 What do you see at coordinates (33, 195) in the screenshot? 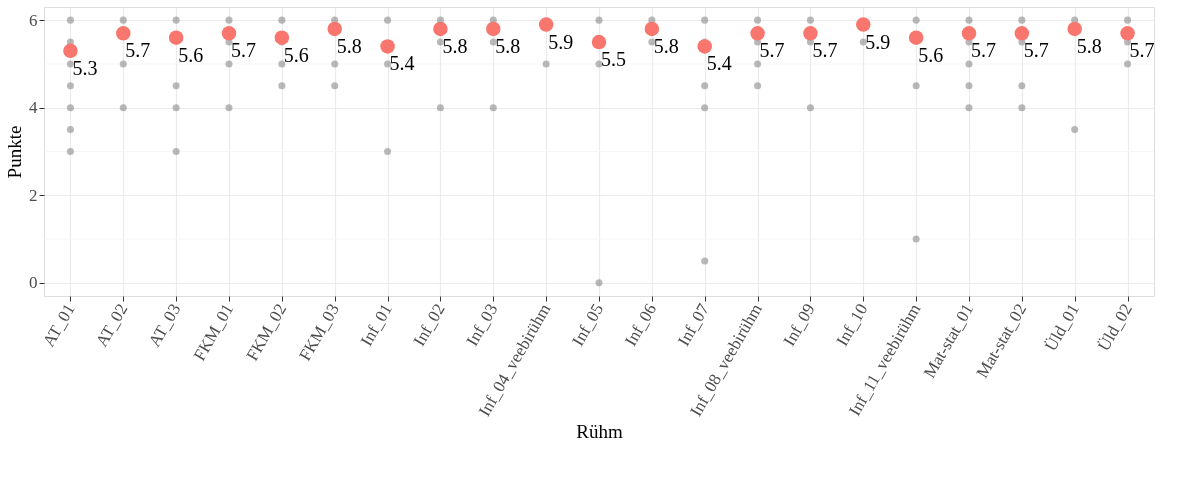
I see `y-tick-label: 2` at bounding box center [33, 195].